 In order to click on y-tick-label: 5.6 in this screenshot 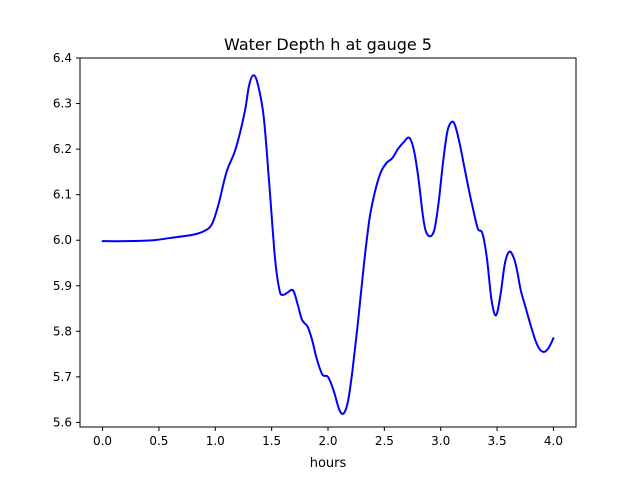, I will do `click(62, 422)`.